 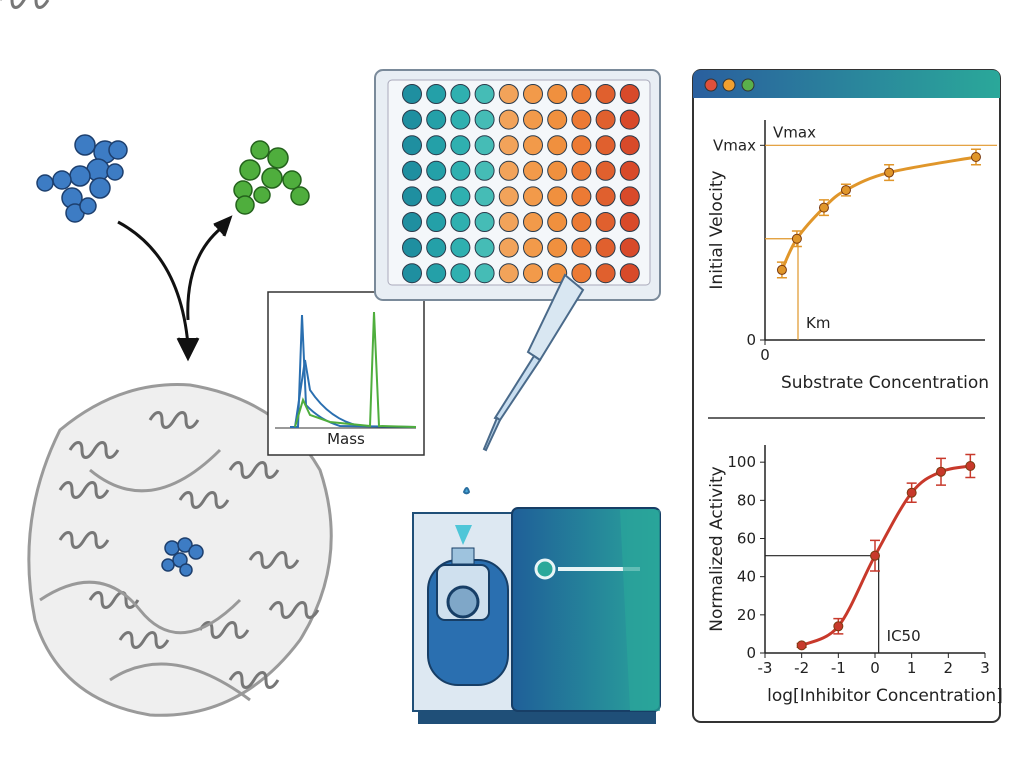 What do you see at coordinates (734, 145) in the screenshot?
I see `y-tick-label: Vmax` at bounding box center [734, 145].